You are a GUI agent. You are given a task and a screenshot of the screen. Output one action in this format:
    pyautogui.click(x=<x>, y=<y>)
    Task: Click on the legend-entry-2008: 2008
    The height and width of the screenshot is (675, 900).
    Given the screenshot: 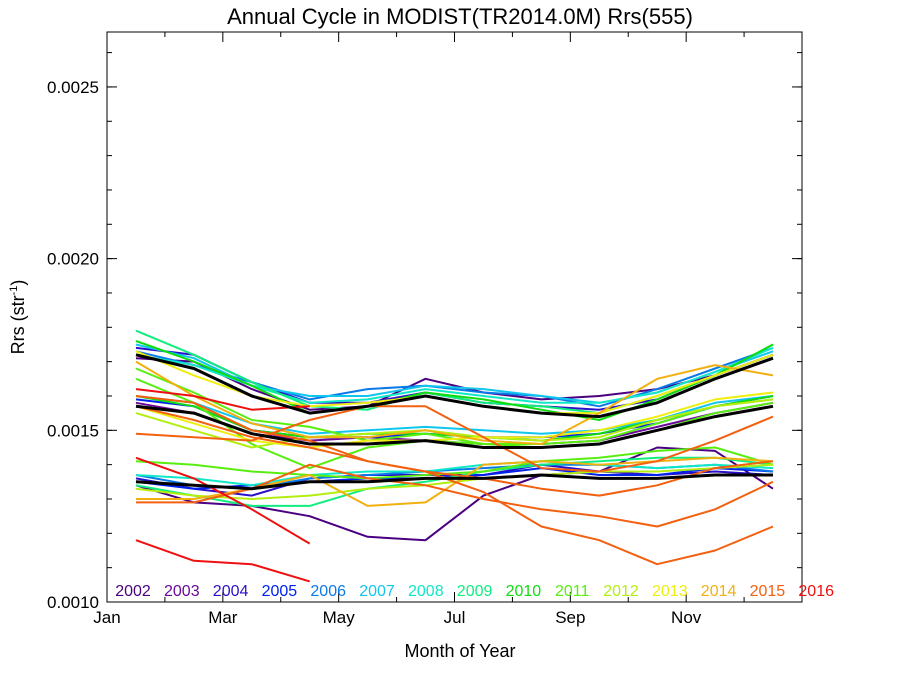 What is the action you would take?
    pyautogui.click(x=426, y=591)
    